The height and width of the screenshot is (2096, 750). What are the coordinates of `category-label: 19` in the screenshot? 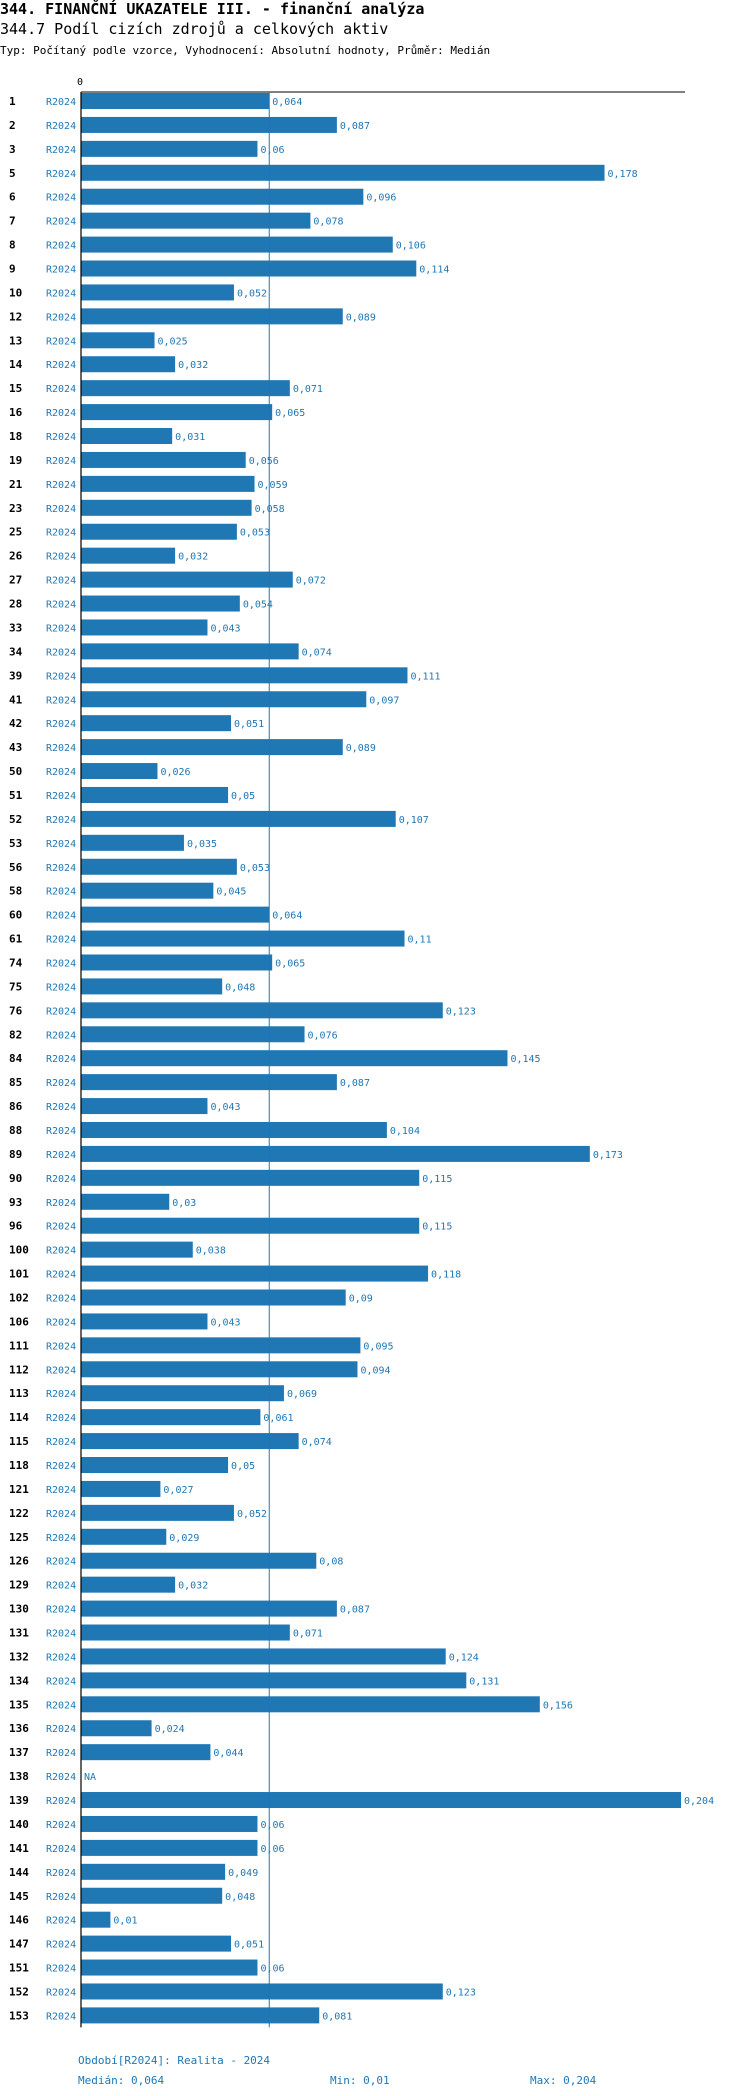 It's located at (15, 460).